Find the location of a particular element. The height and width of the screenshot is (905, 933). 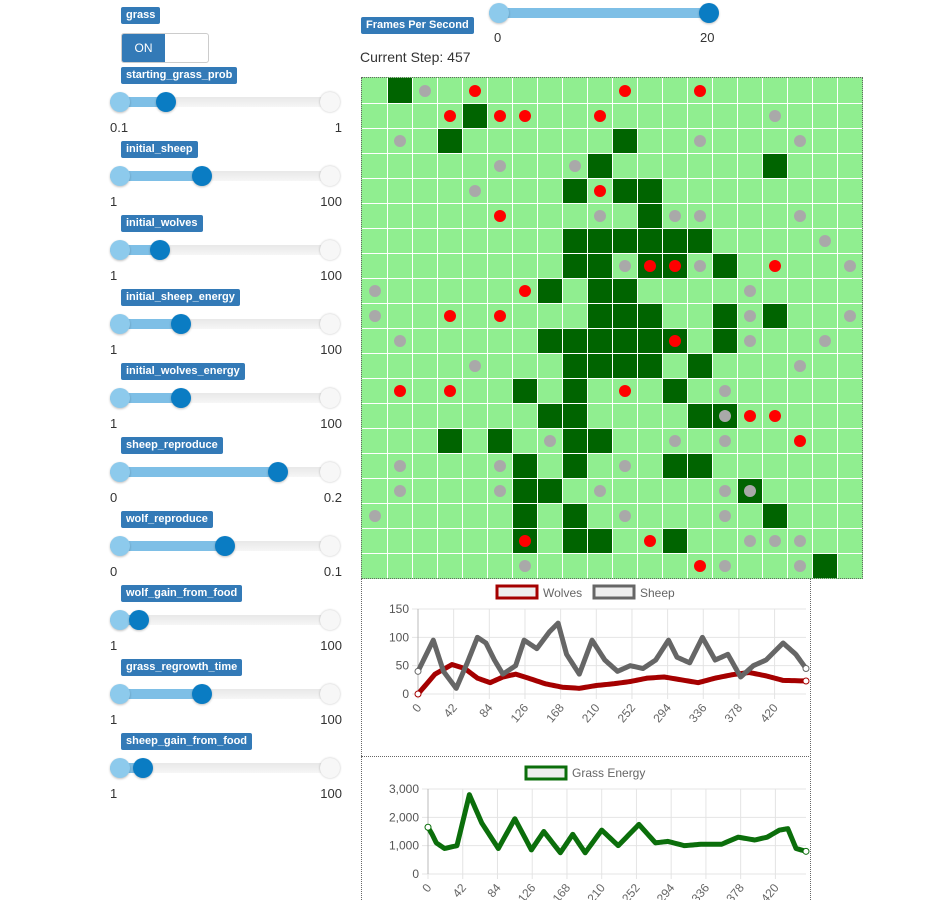

fps-max: 20 is located at coordinates (707, 37).